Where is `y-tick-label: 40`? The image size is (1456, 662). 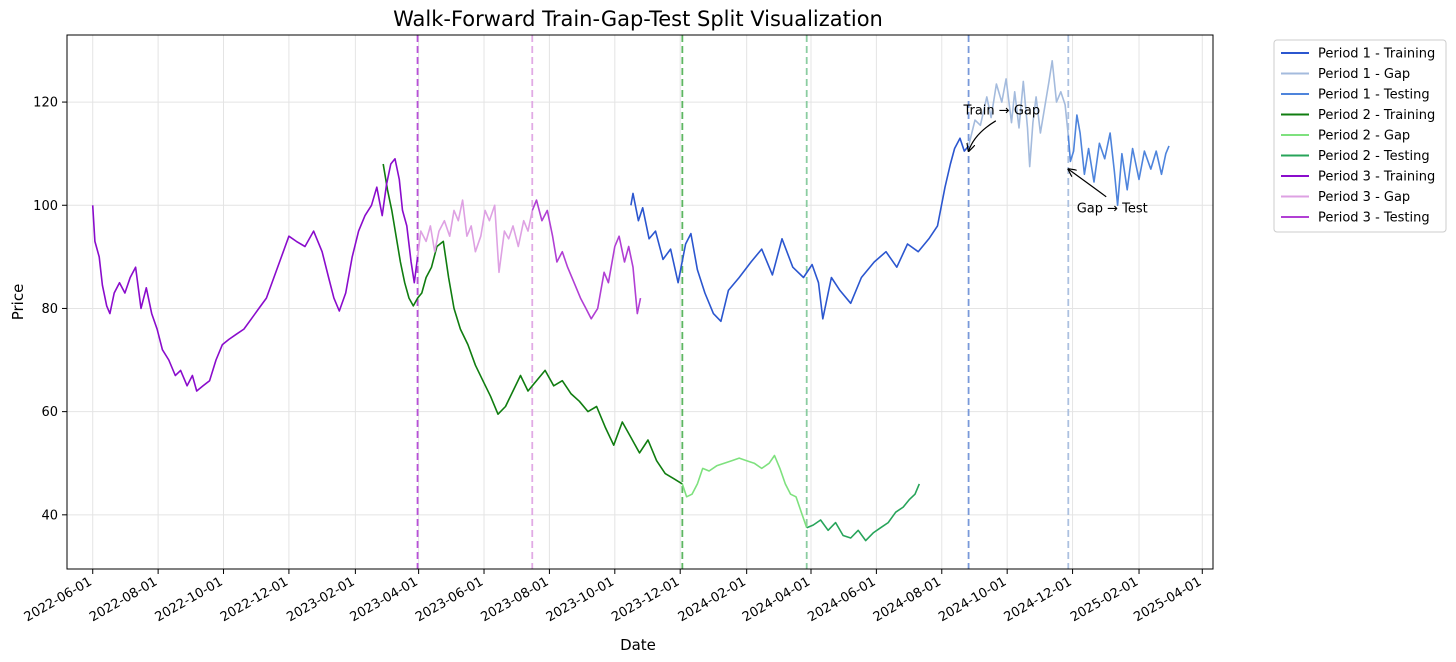
y-tick-label: 40 is located at coordinates (49, 515).